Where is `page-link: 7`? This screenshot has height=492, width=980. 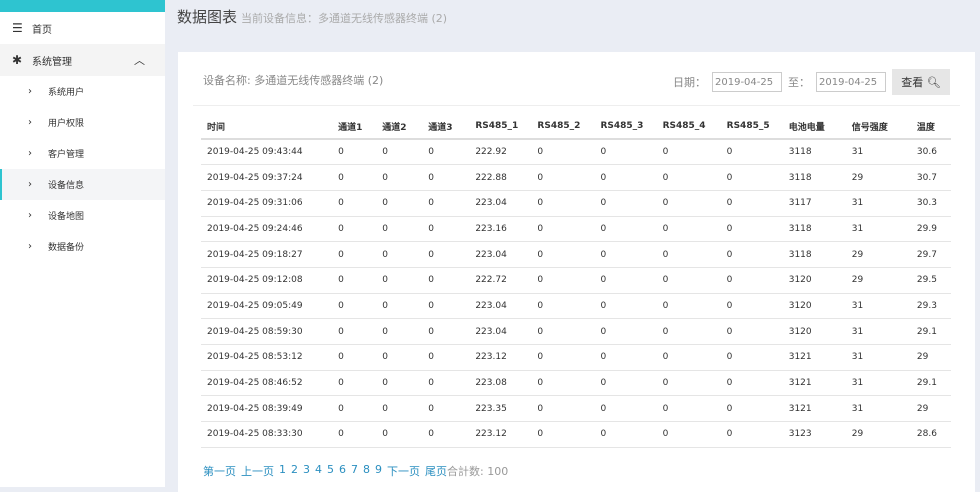
page-link: 7 is located at coordinates (354, 469).